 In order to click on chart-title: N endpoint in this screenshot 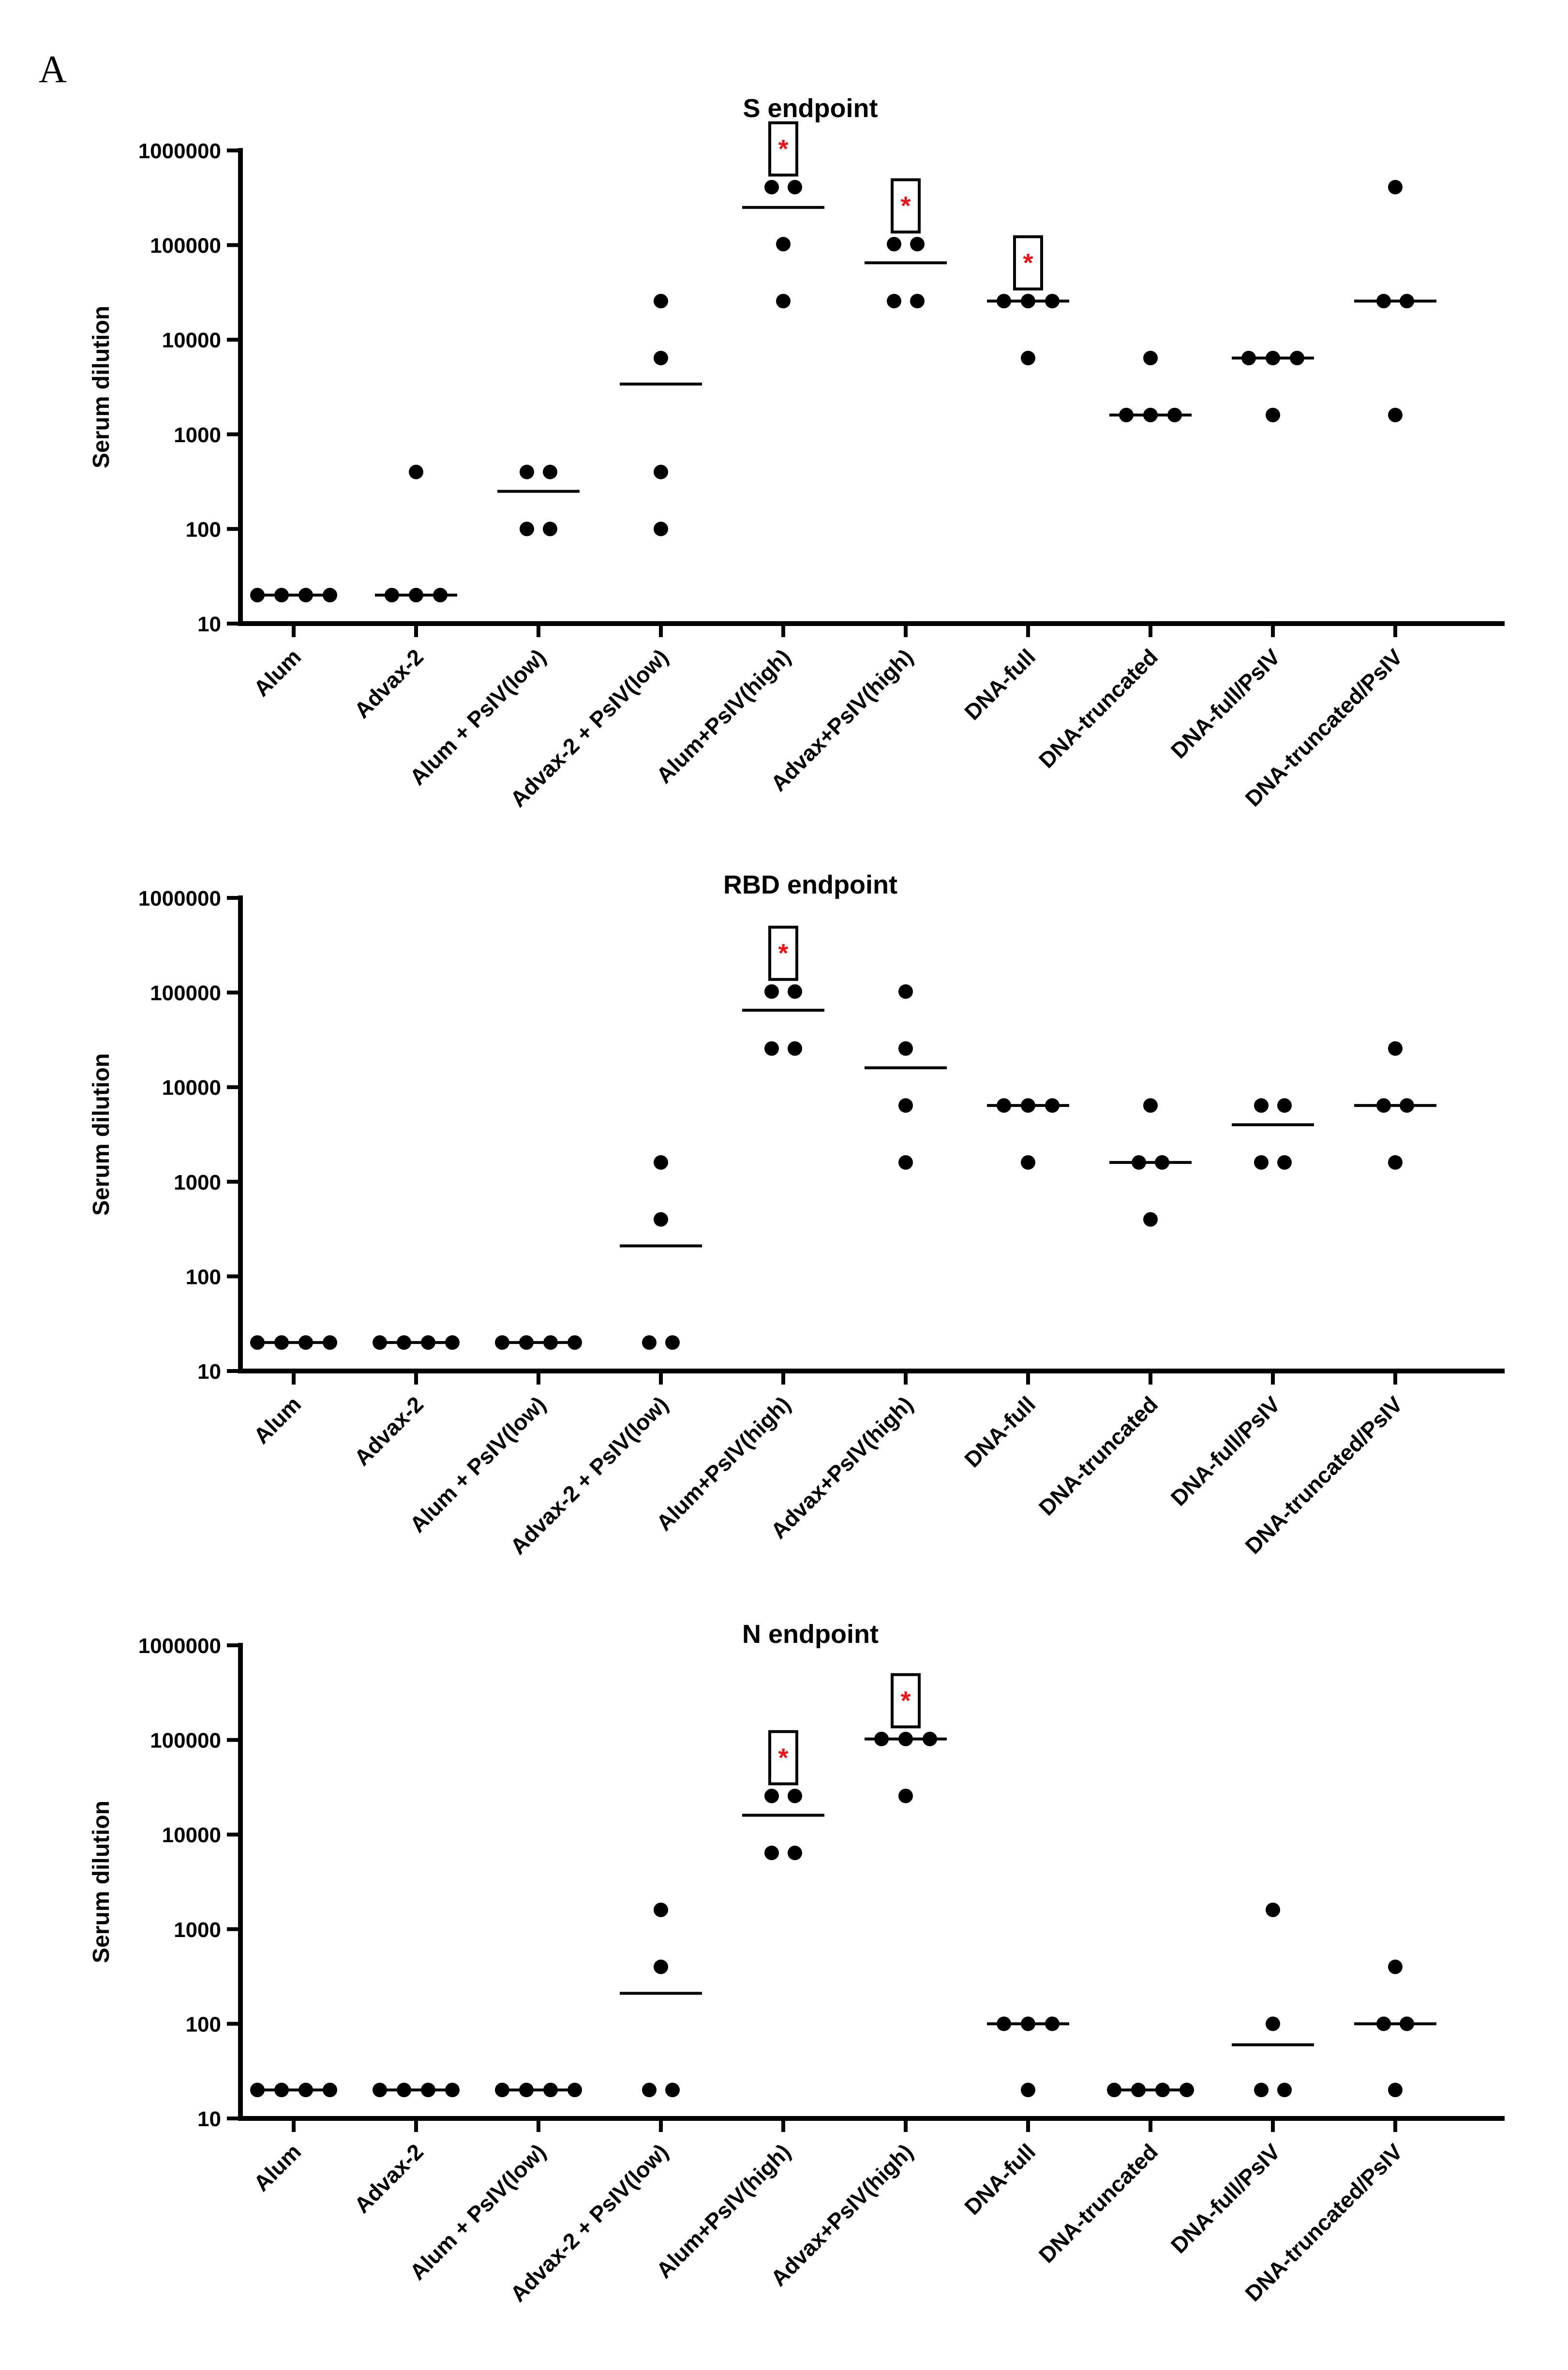, I will do `click(810, 1635)`.